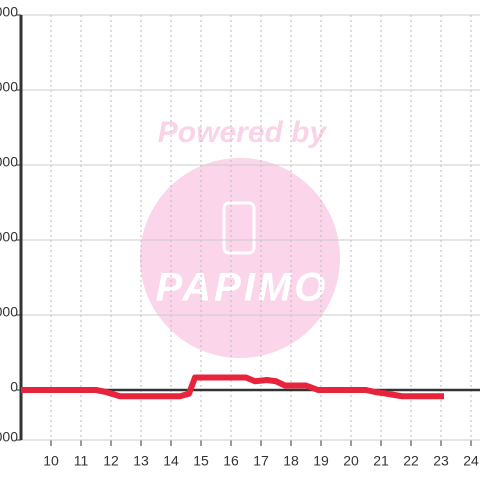  I want to click on watermark-text: Powered by, so click(243, 132).